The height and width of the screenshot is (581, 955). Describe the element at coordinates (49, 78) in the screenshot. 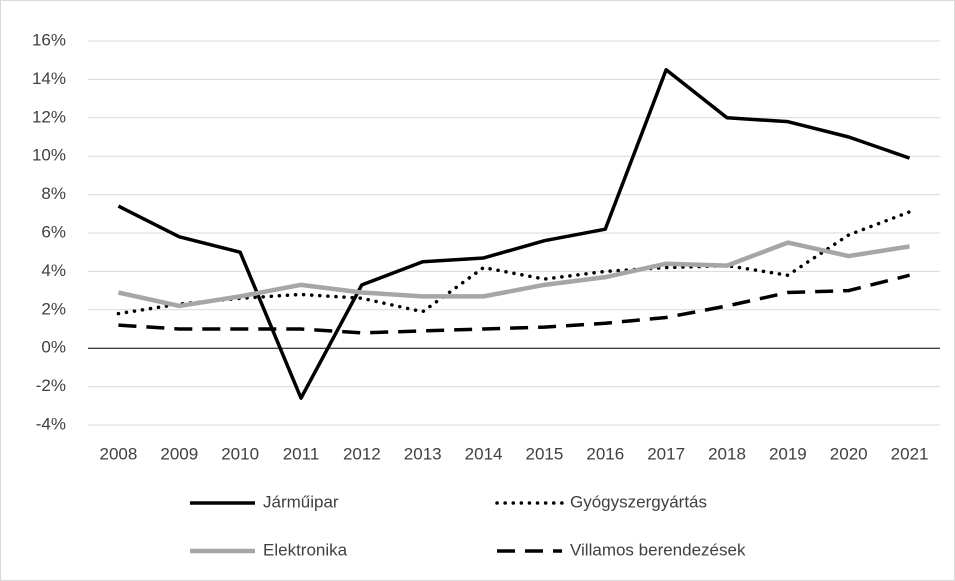

I see `y-tick-label: 14%` at that location.